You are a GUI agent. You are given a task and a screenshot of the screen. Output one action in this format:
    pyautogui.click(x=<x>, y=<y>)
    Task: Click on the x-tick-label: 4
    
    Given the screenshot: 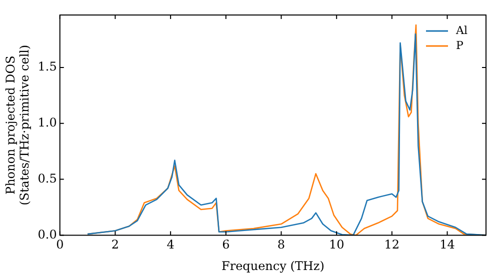 What is the action you would take?
    pyautogui.click(x=170, y=245)
    